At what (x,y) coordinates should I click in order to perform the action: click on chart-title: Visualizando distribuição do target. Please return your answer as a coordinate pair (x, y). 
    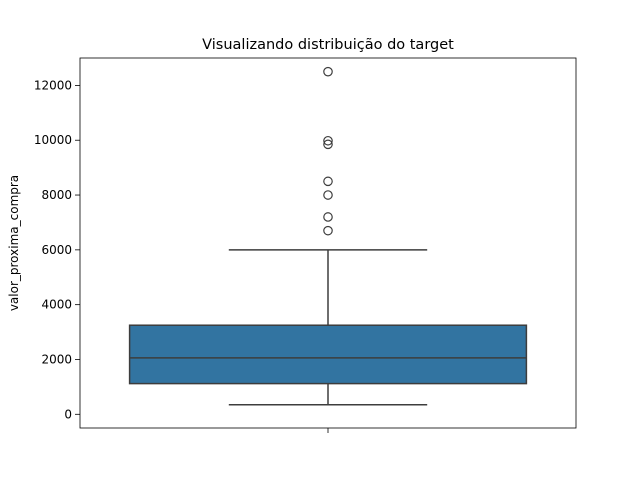
    Looking at the image, I should click on (328, 45).